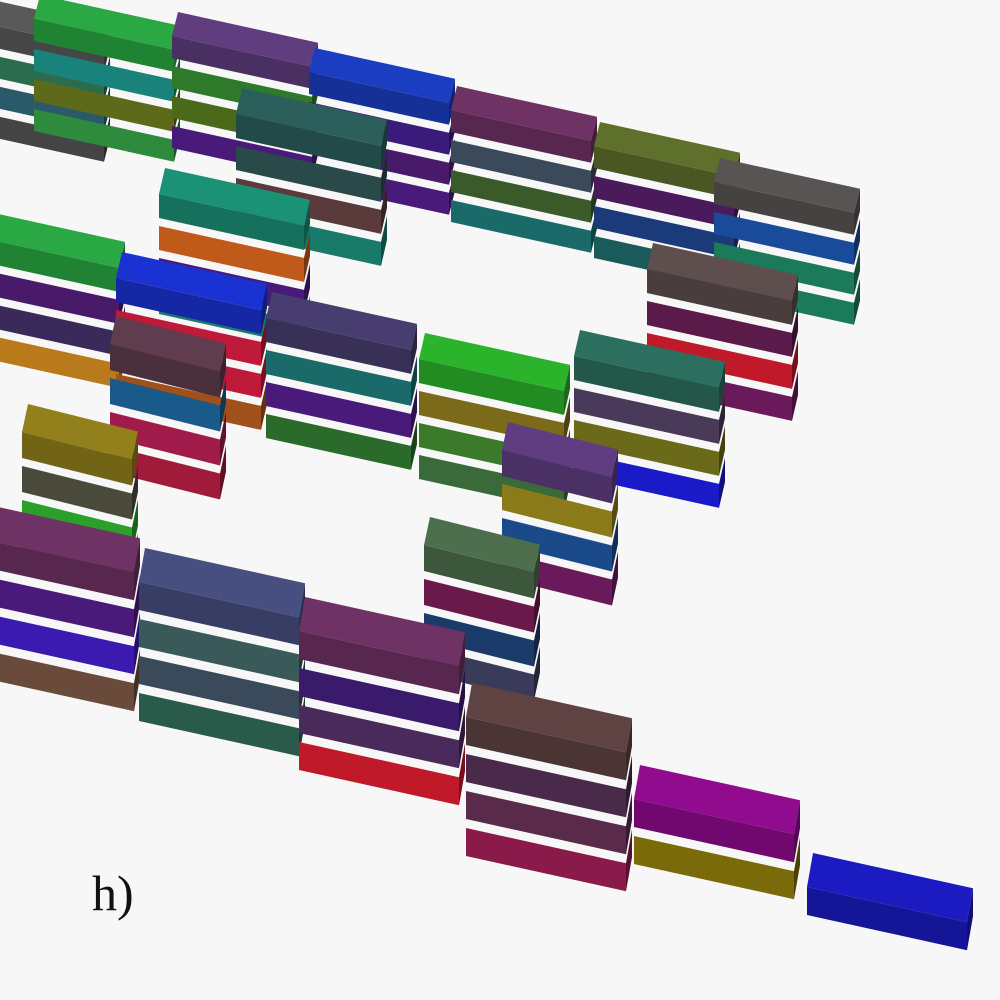 The image size is (1000, 1000). I want to click on panel-label: h), so click(113, 893).